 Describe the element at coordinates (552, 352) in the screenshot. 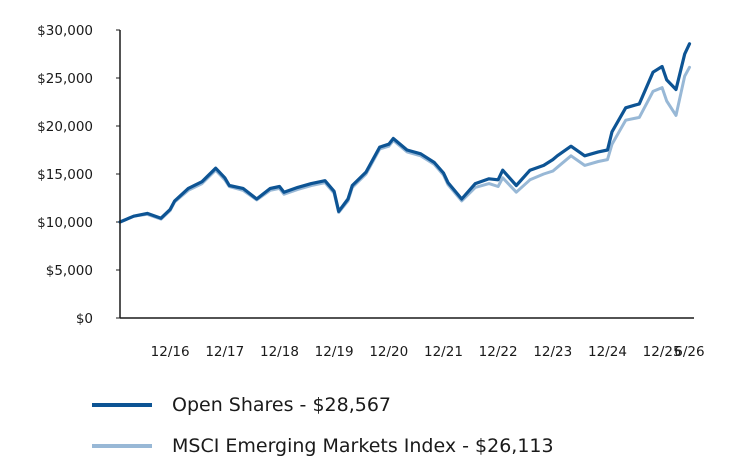

I see `x-tick-label: 12/23` at that location.